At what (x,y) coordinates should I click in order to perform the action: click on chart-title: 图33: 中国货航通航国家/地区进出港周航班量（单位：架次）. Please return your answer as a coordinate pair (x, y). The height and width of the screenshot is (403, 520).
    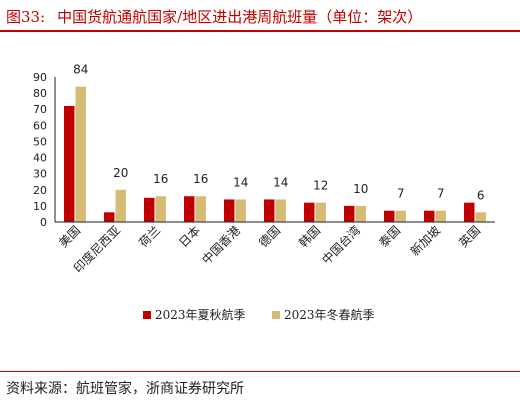
    Looking at the image, I should click on (214, 16).